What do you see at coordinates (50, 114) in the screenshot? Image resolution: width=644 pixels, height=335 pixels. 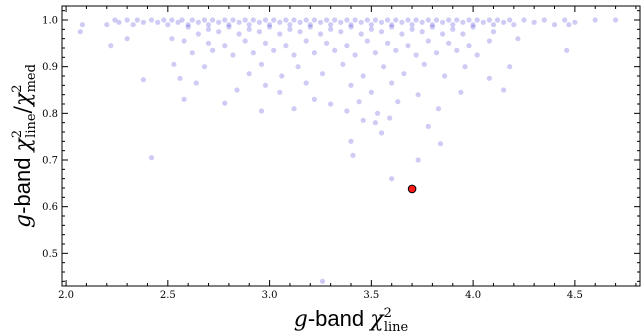 I see `y-tick-label: 0.8` at bounding box center [50, 114].